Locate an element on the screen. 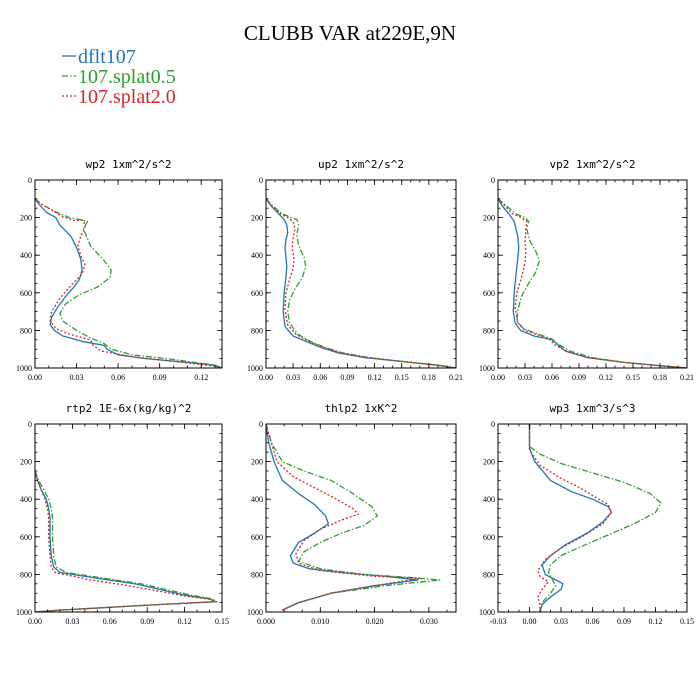 The height and width of the screenshot is (700, 700). panel-rtp2-ytick-label: 0 is located at coordinates (30, 424).